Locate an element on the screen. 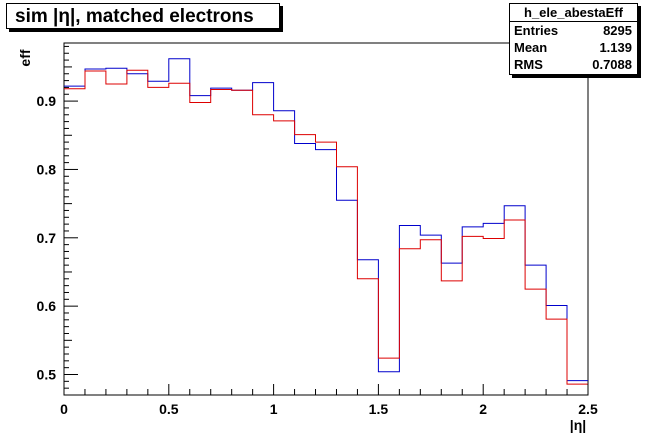 Image resolution: width=653 pixels, height=446 pixels. x-tick-label: 0.5 is located at coordinates (169, 409).